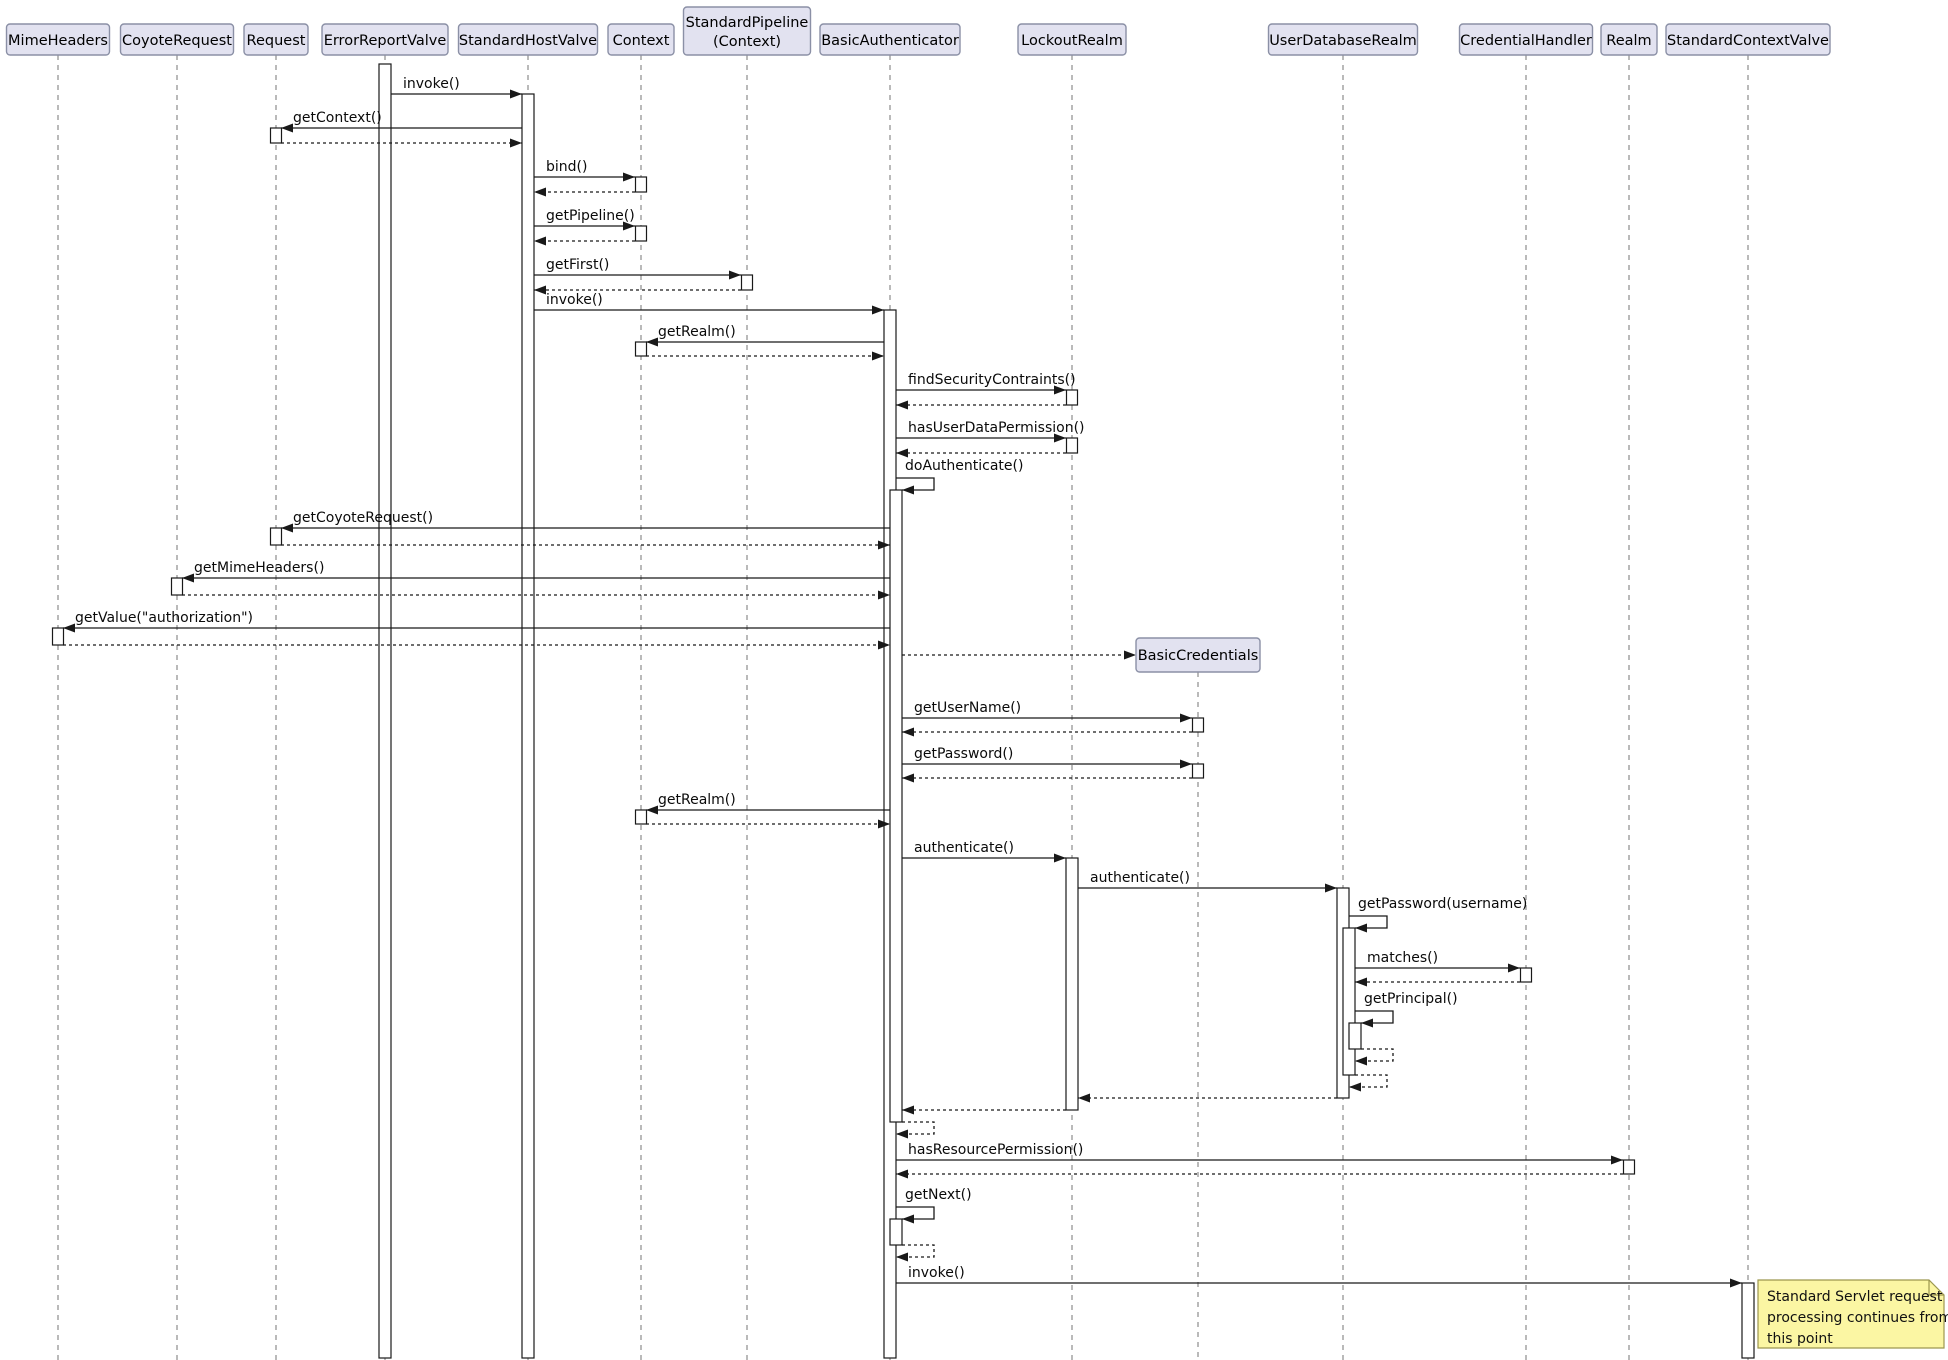 This screenshot has width=1948, height=1360. I want to click on participant-realm: Realm, so click(1629, 39).